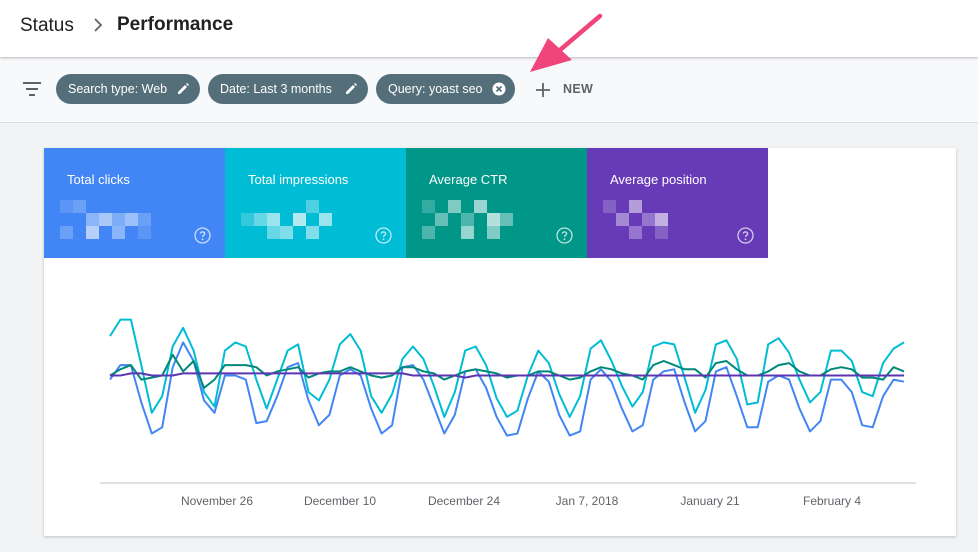  Describe the element at coordinates (435, 89) in the screenshot. I see `filter-chip-label: Query: yoast seo` at that location.